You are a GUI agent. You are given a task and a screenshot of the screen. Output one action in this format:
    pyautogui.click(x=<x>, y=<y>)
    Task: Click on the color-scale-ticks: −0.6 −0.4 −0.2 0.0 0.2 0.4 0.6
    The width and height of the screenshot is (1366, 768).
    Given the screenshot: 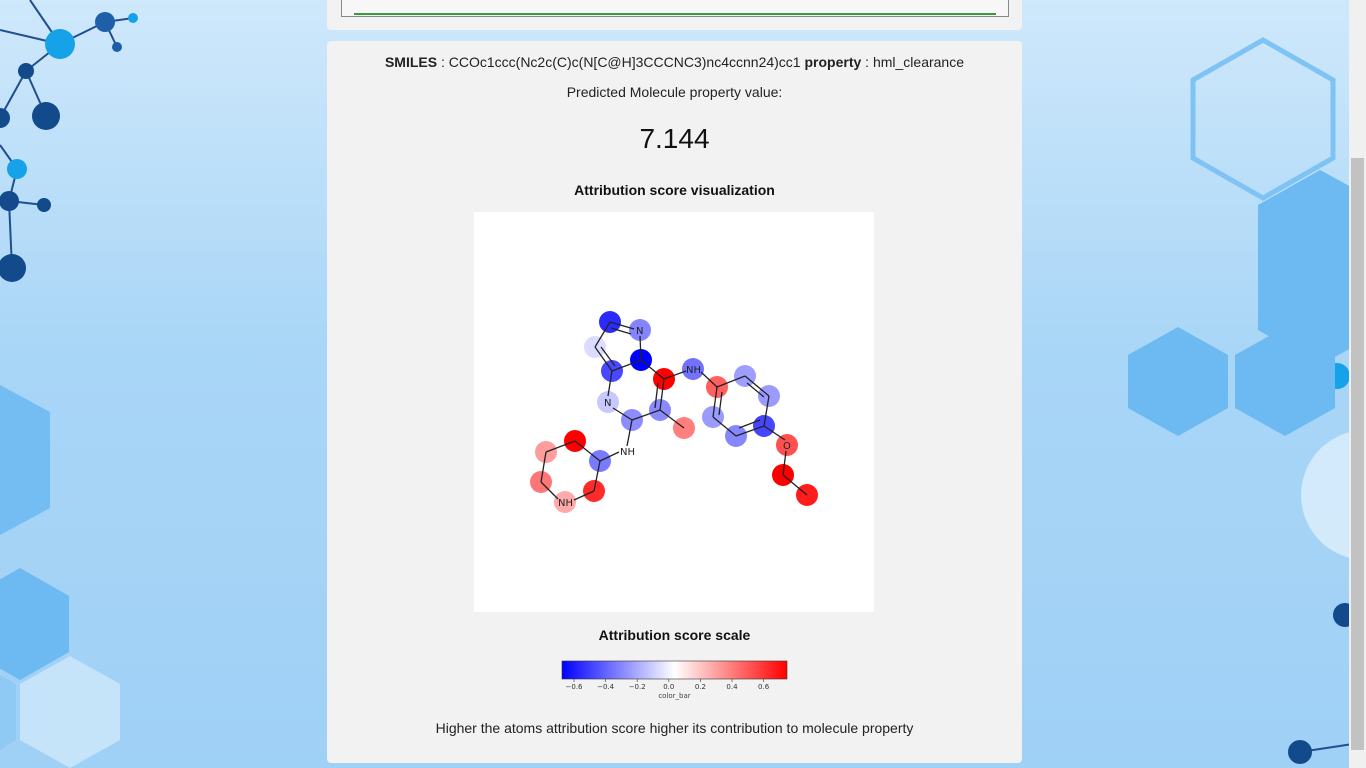 What is the action you would take?
    pyautogui.click(x=668, y=685)
    